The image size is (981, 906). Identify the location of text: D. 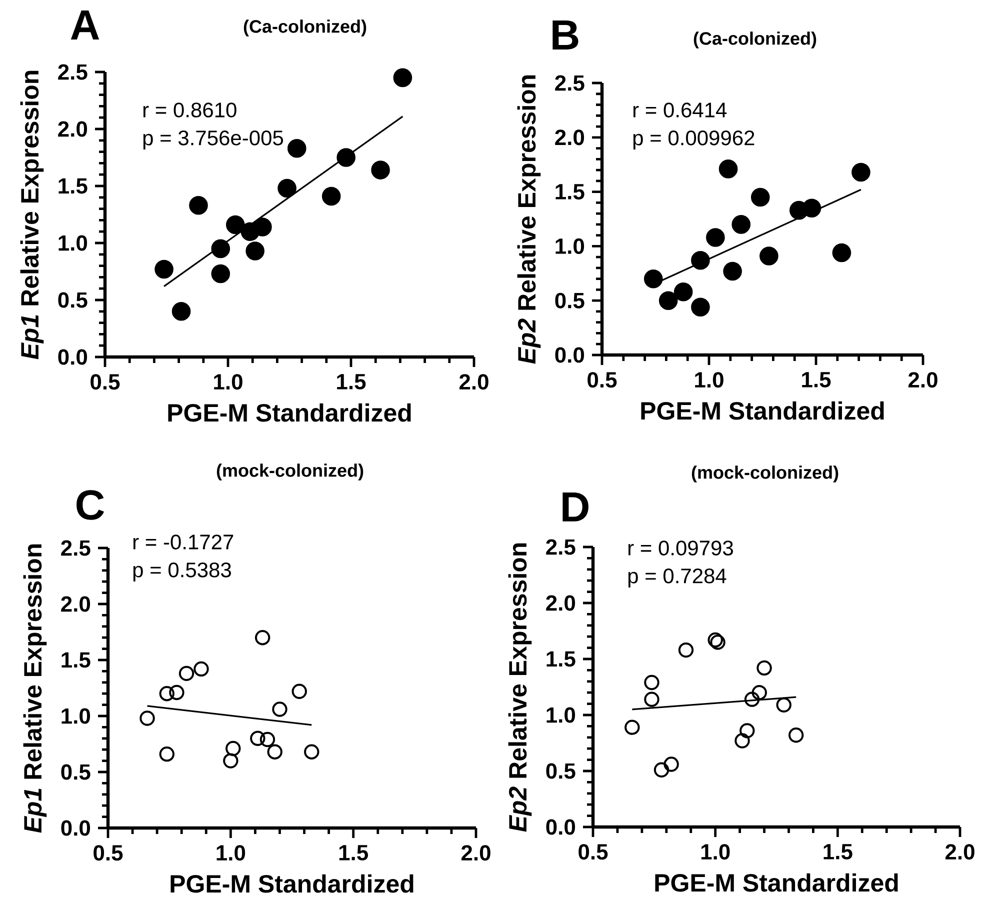
(575, 507).